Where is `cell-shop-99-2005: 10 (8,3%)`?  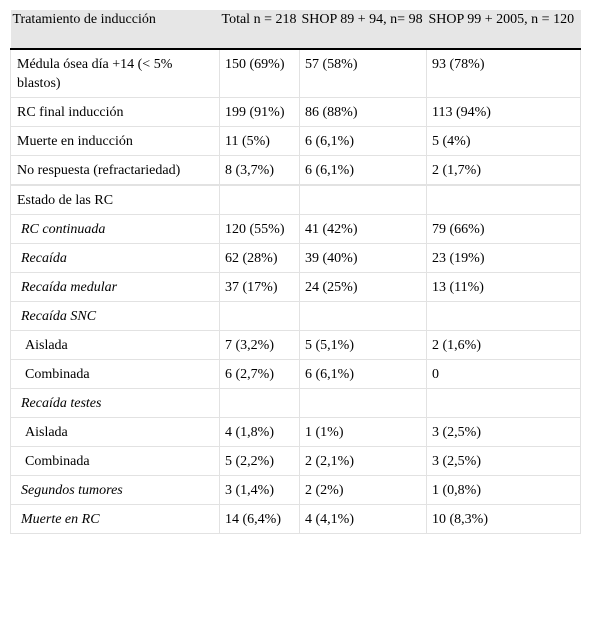
cell-shop-99-2005: 10 (8,3%) is located at coordinates (503, 519).